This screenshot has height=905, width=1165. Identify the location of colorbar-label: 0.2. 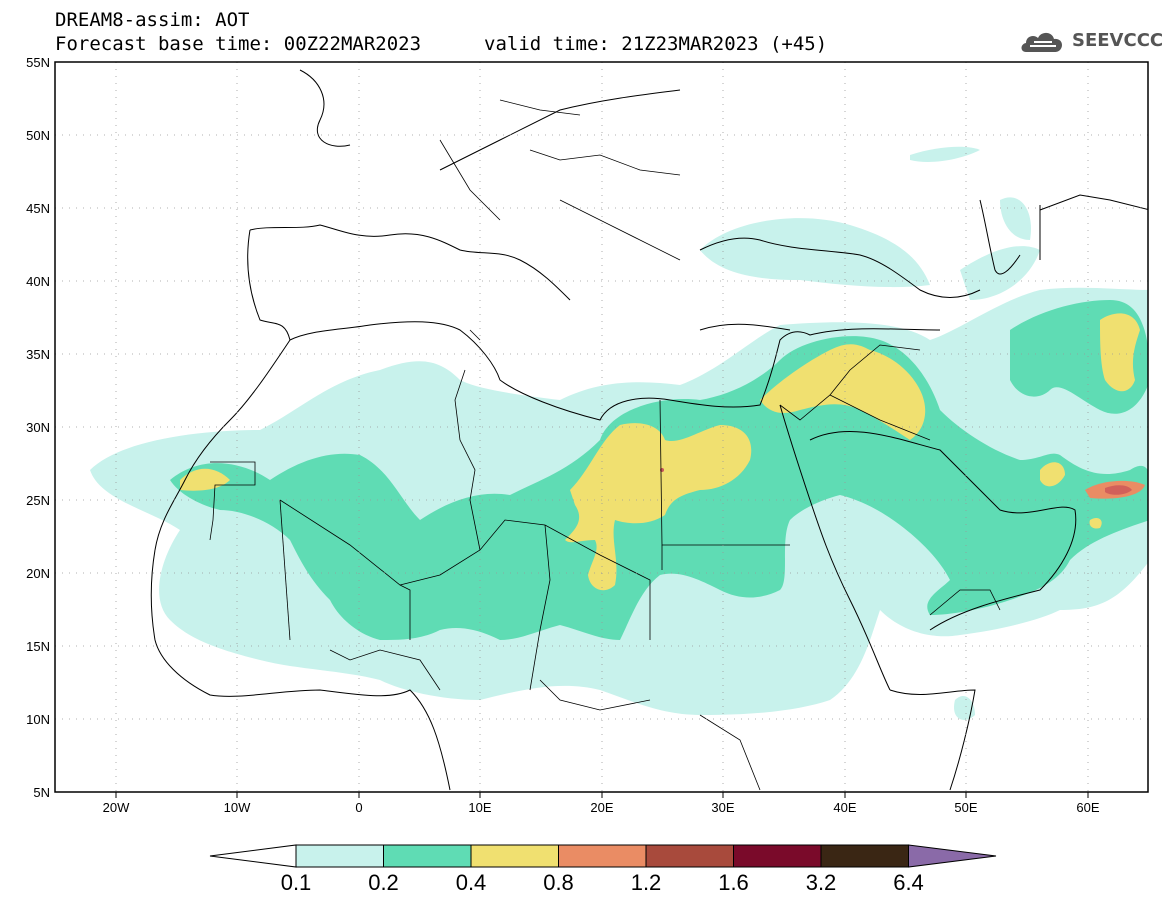
(383, 882).